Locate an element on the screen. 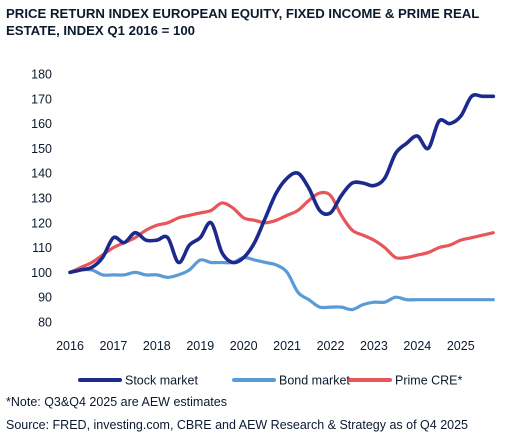  x-tick-label: 2025 is located at coordinates (461, 346).